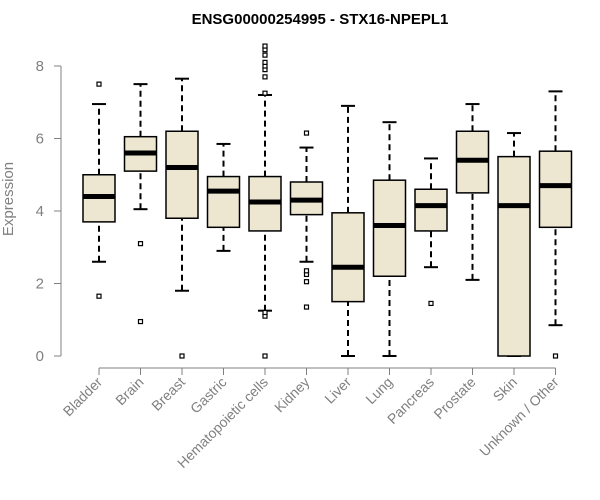 The height and width of the screenshot is (500, 600). Describe the element at coordinates (265, 201) in the screenshot. I see `box-hematopoietic-cells` at that location.